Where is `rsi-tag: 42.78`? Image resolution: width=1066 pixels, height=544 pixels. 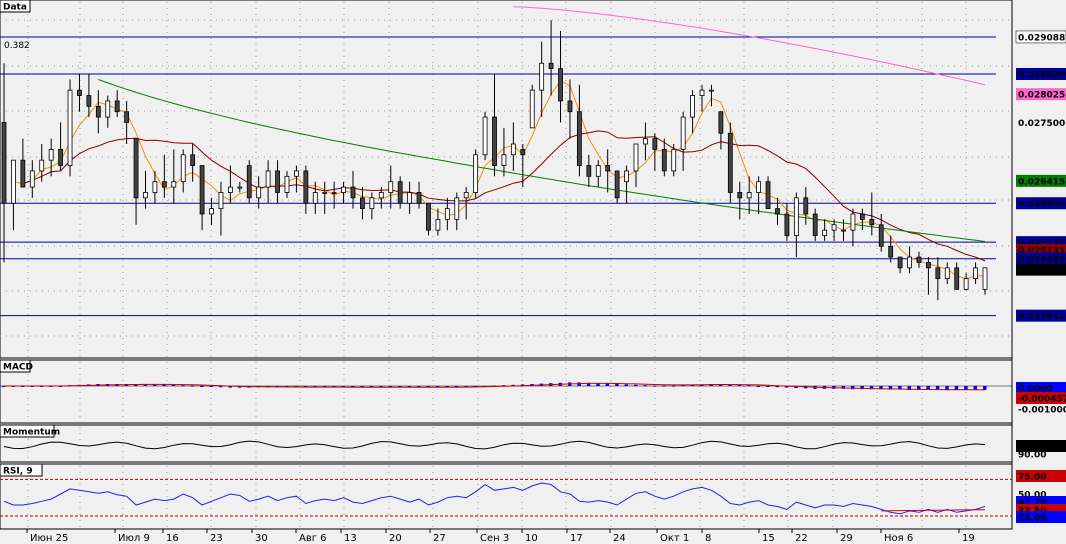 rsi-tag: 42.78 is located at coordinates (1032, 504).